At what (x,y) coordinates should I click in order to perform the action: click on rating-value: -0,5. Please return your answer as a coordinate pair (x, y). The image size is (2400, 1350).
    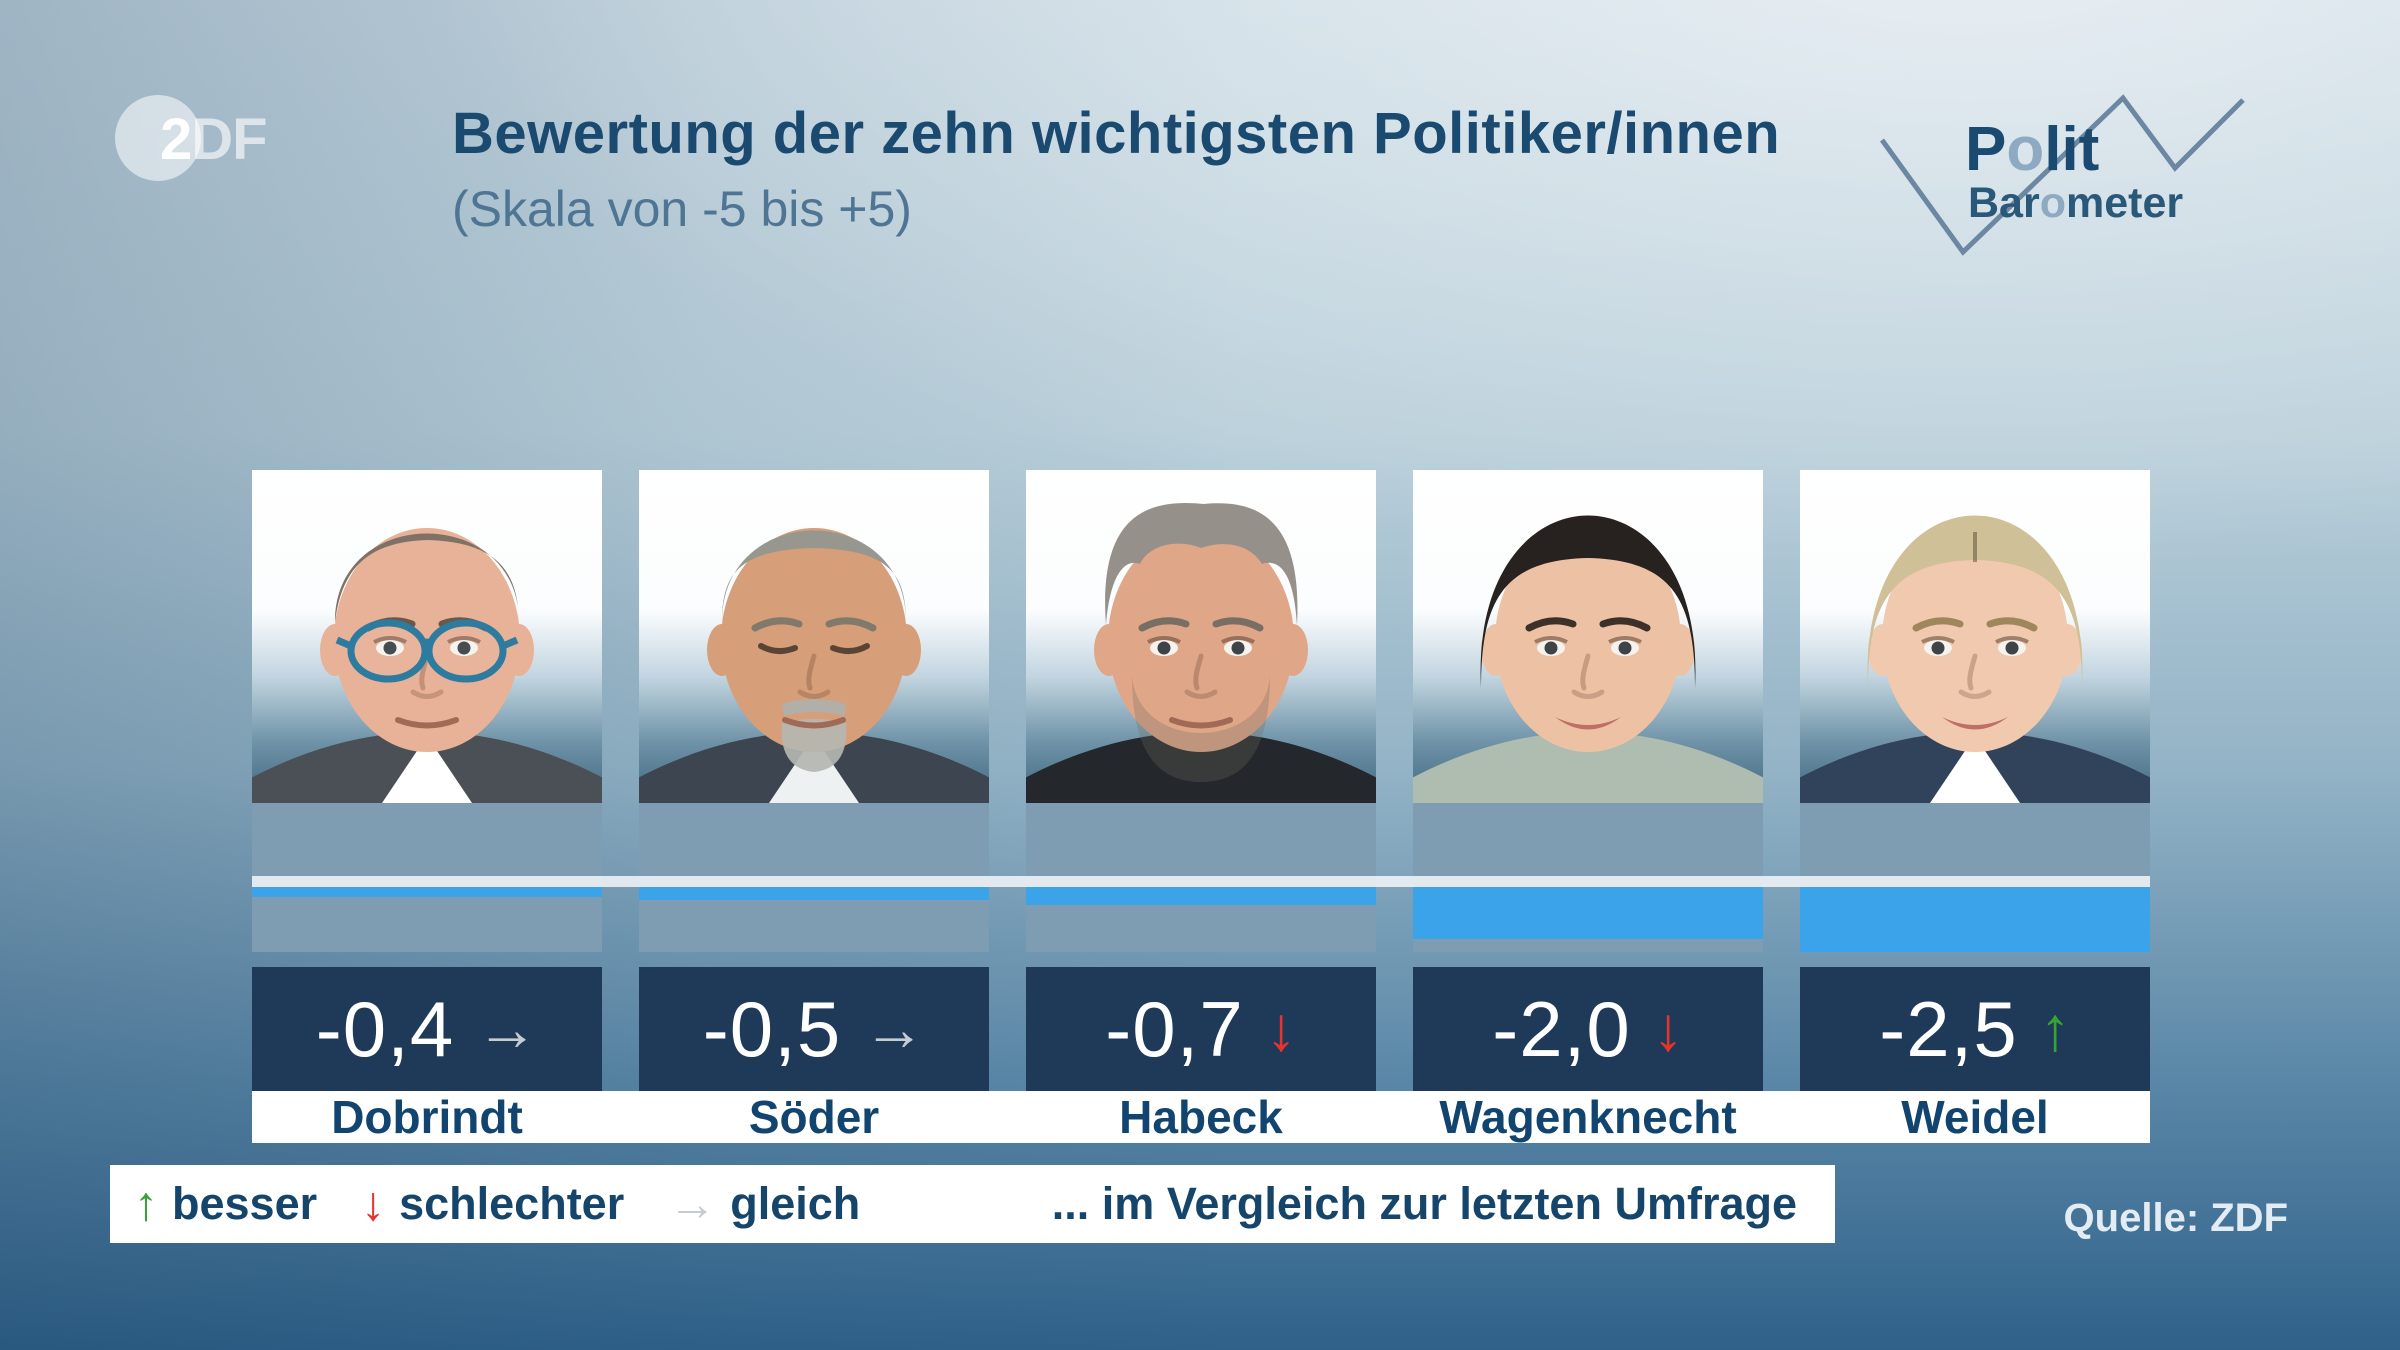
    Looking at the image, I should click on (772, 1028).